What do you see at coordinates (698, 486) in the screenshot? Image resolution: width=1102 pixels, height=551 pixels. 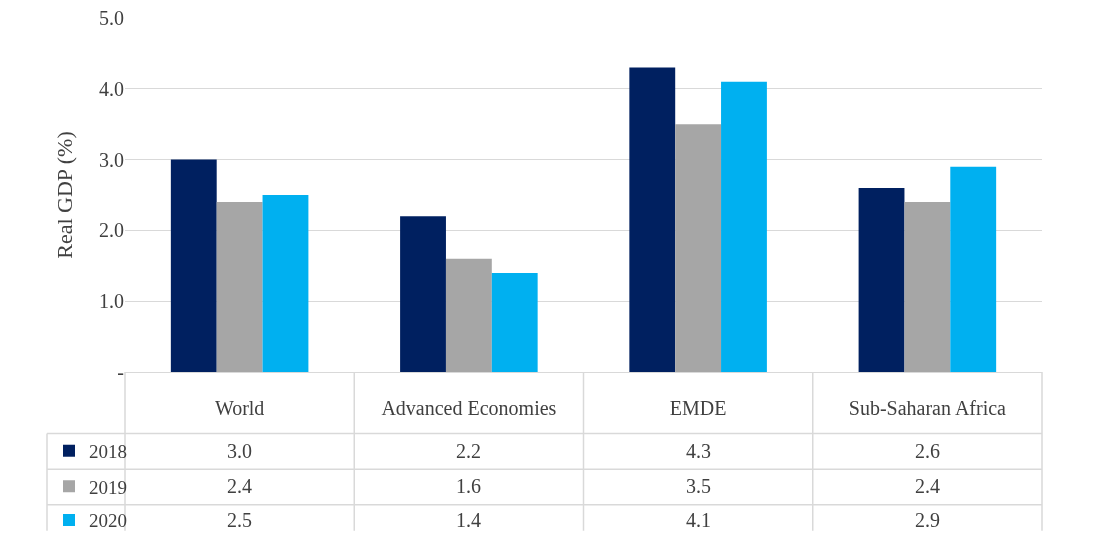 I see `data-label: 3.5` at bounding box center [698, 486].